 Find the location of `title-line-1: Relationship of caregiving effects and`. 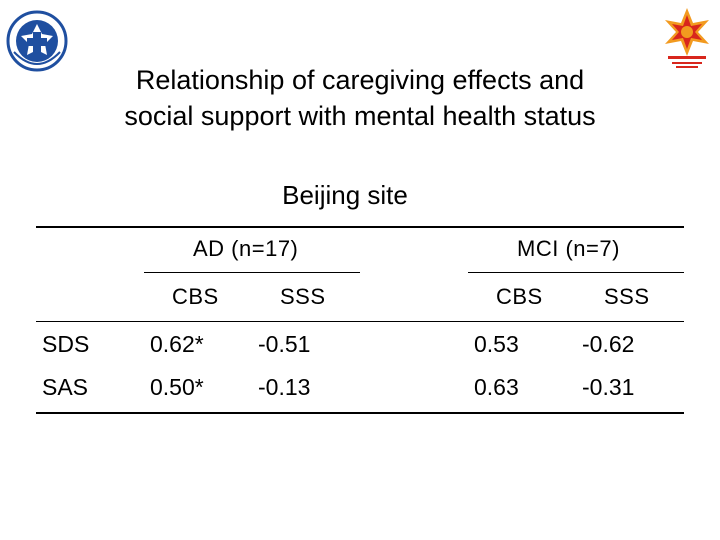

title-line-1: Relationship of caregiving effects and is located at coordinates (360, 80).